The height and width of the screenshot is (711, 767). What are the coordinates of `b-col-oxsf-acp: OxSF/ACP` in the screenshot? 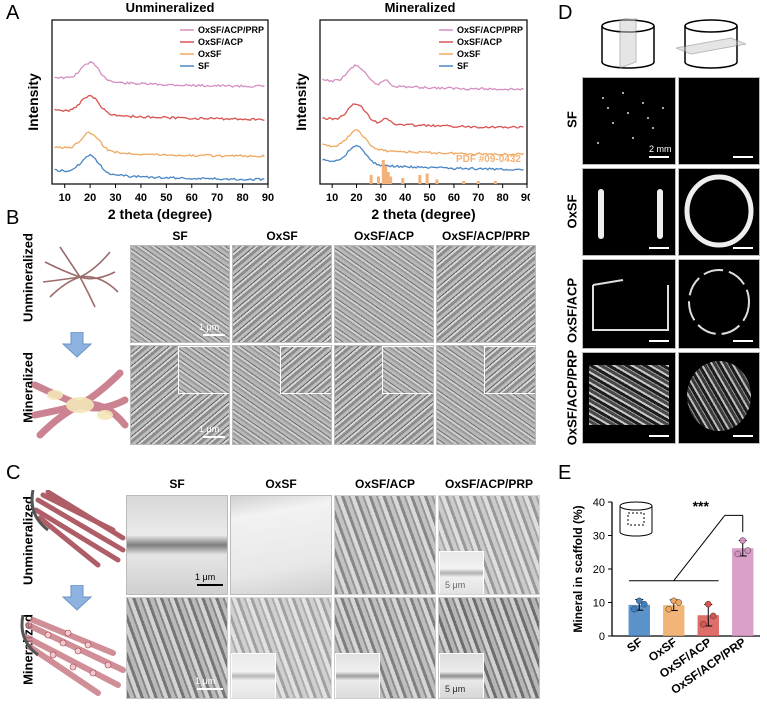 It's located at (383, 236).